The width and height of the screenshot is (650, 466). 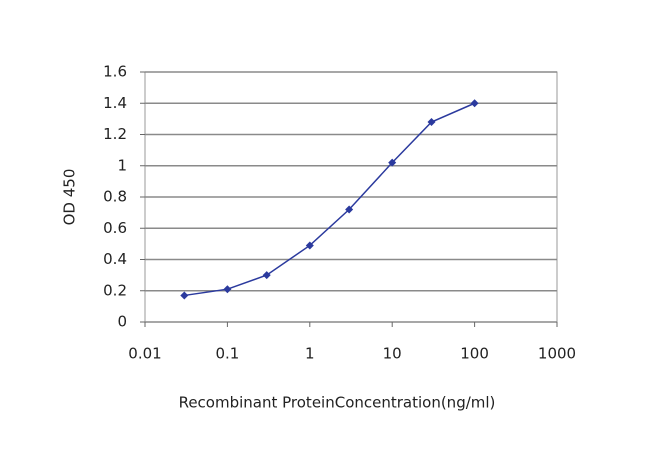 What do you see at coordinates (122, 165) in the screenshot?
I see `y-tick-label: 1` at bounding box center [122, 165].